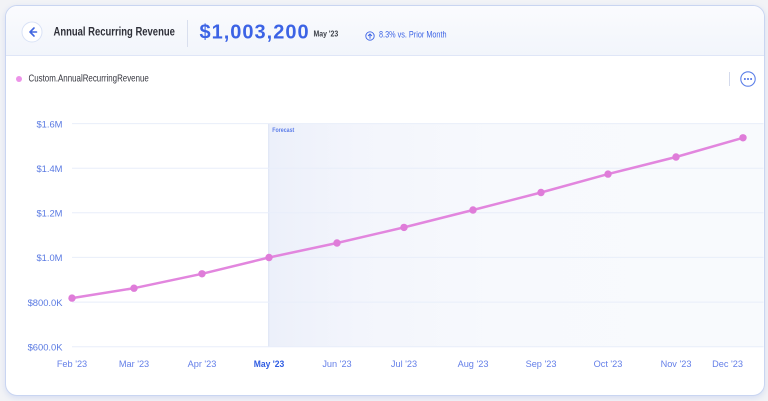 This screenshot has width=768, height=401. What do you see at coordinates (473, 364) in the screenshot?
I see `svg-text: Aug '23` at bounding box center [473, 364].